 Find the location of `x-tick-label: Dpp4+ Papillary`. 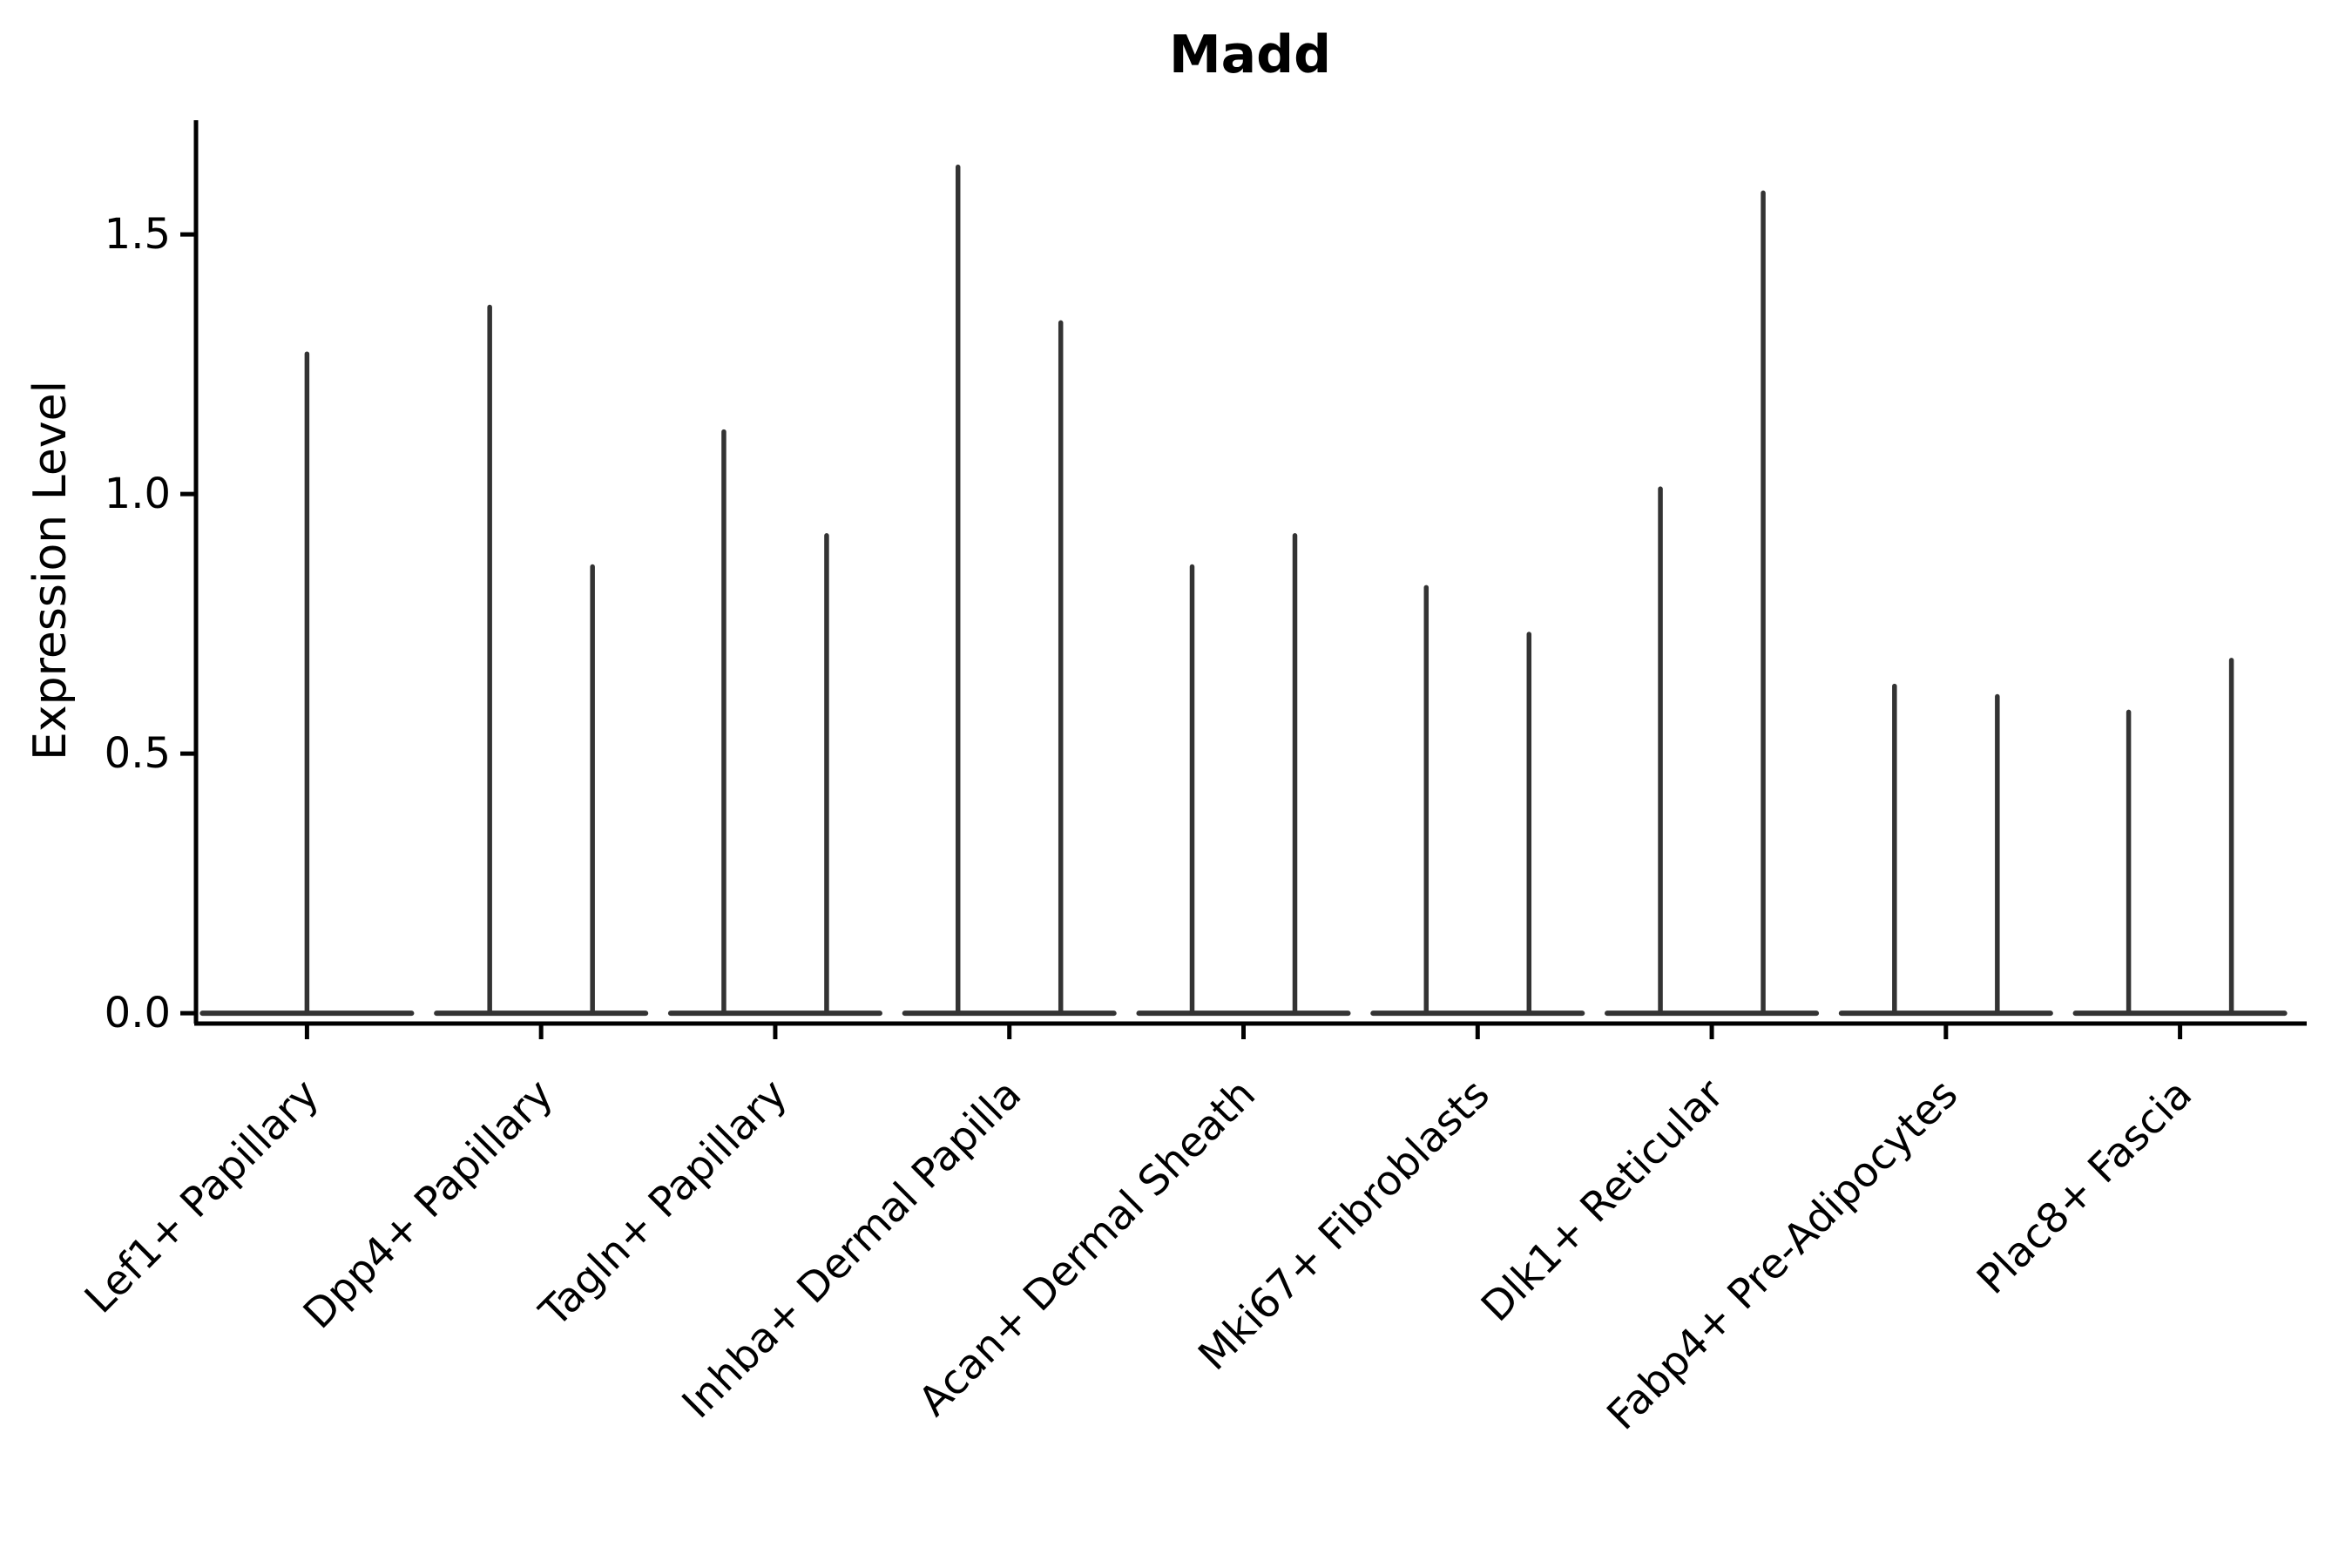

x-tick-label: Dpp4+ Papillary is located at coordinates (428, 1205).